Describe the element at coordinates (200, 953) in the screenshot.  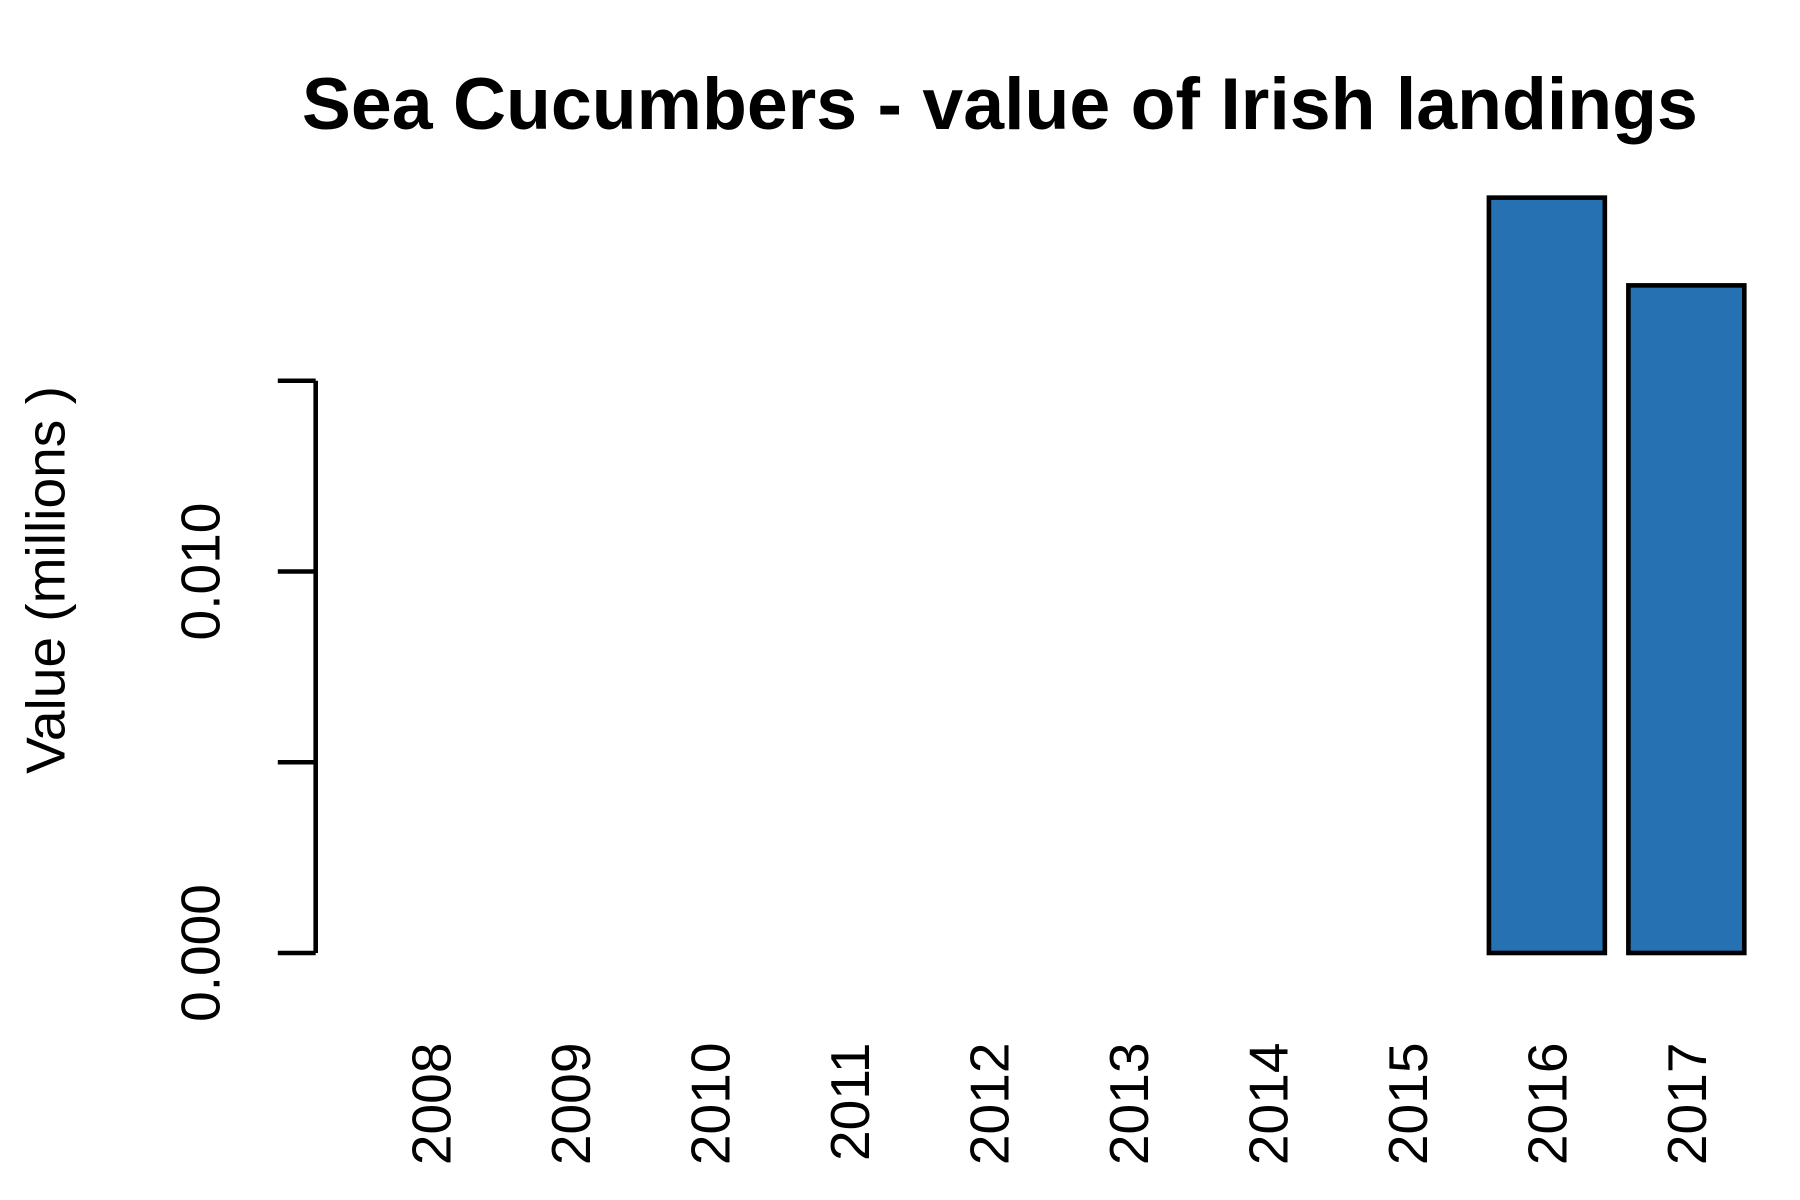
I see `y-tick-label: 0.000` at that location.